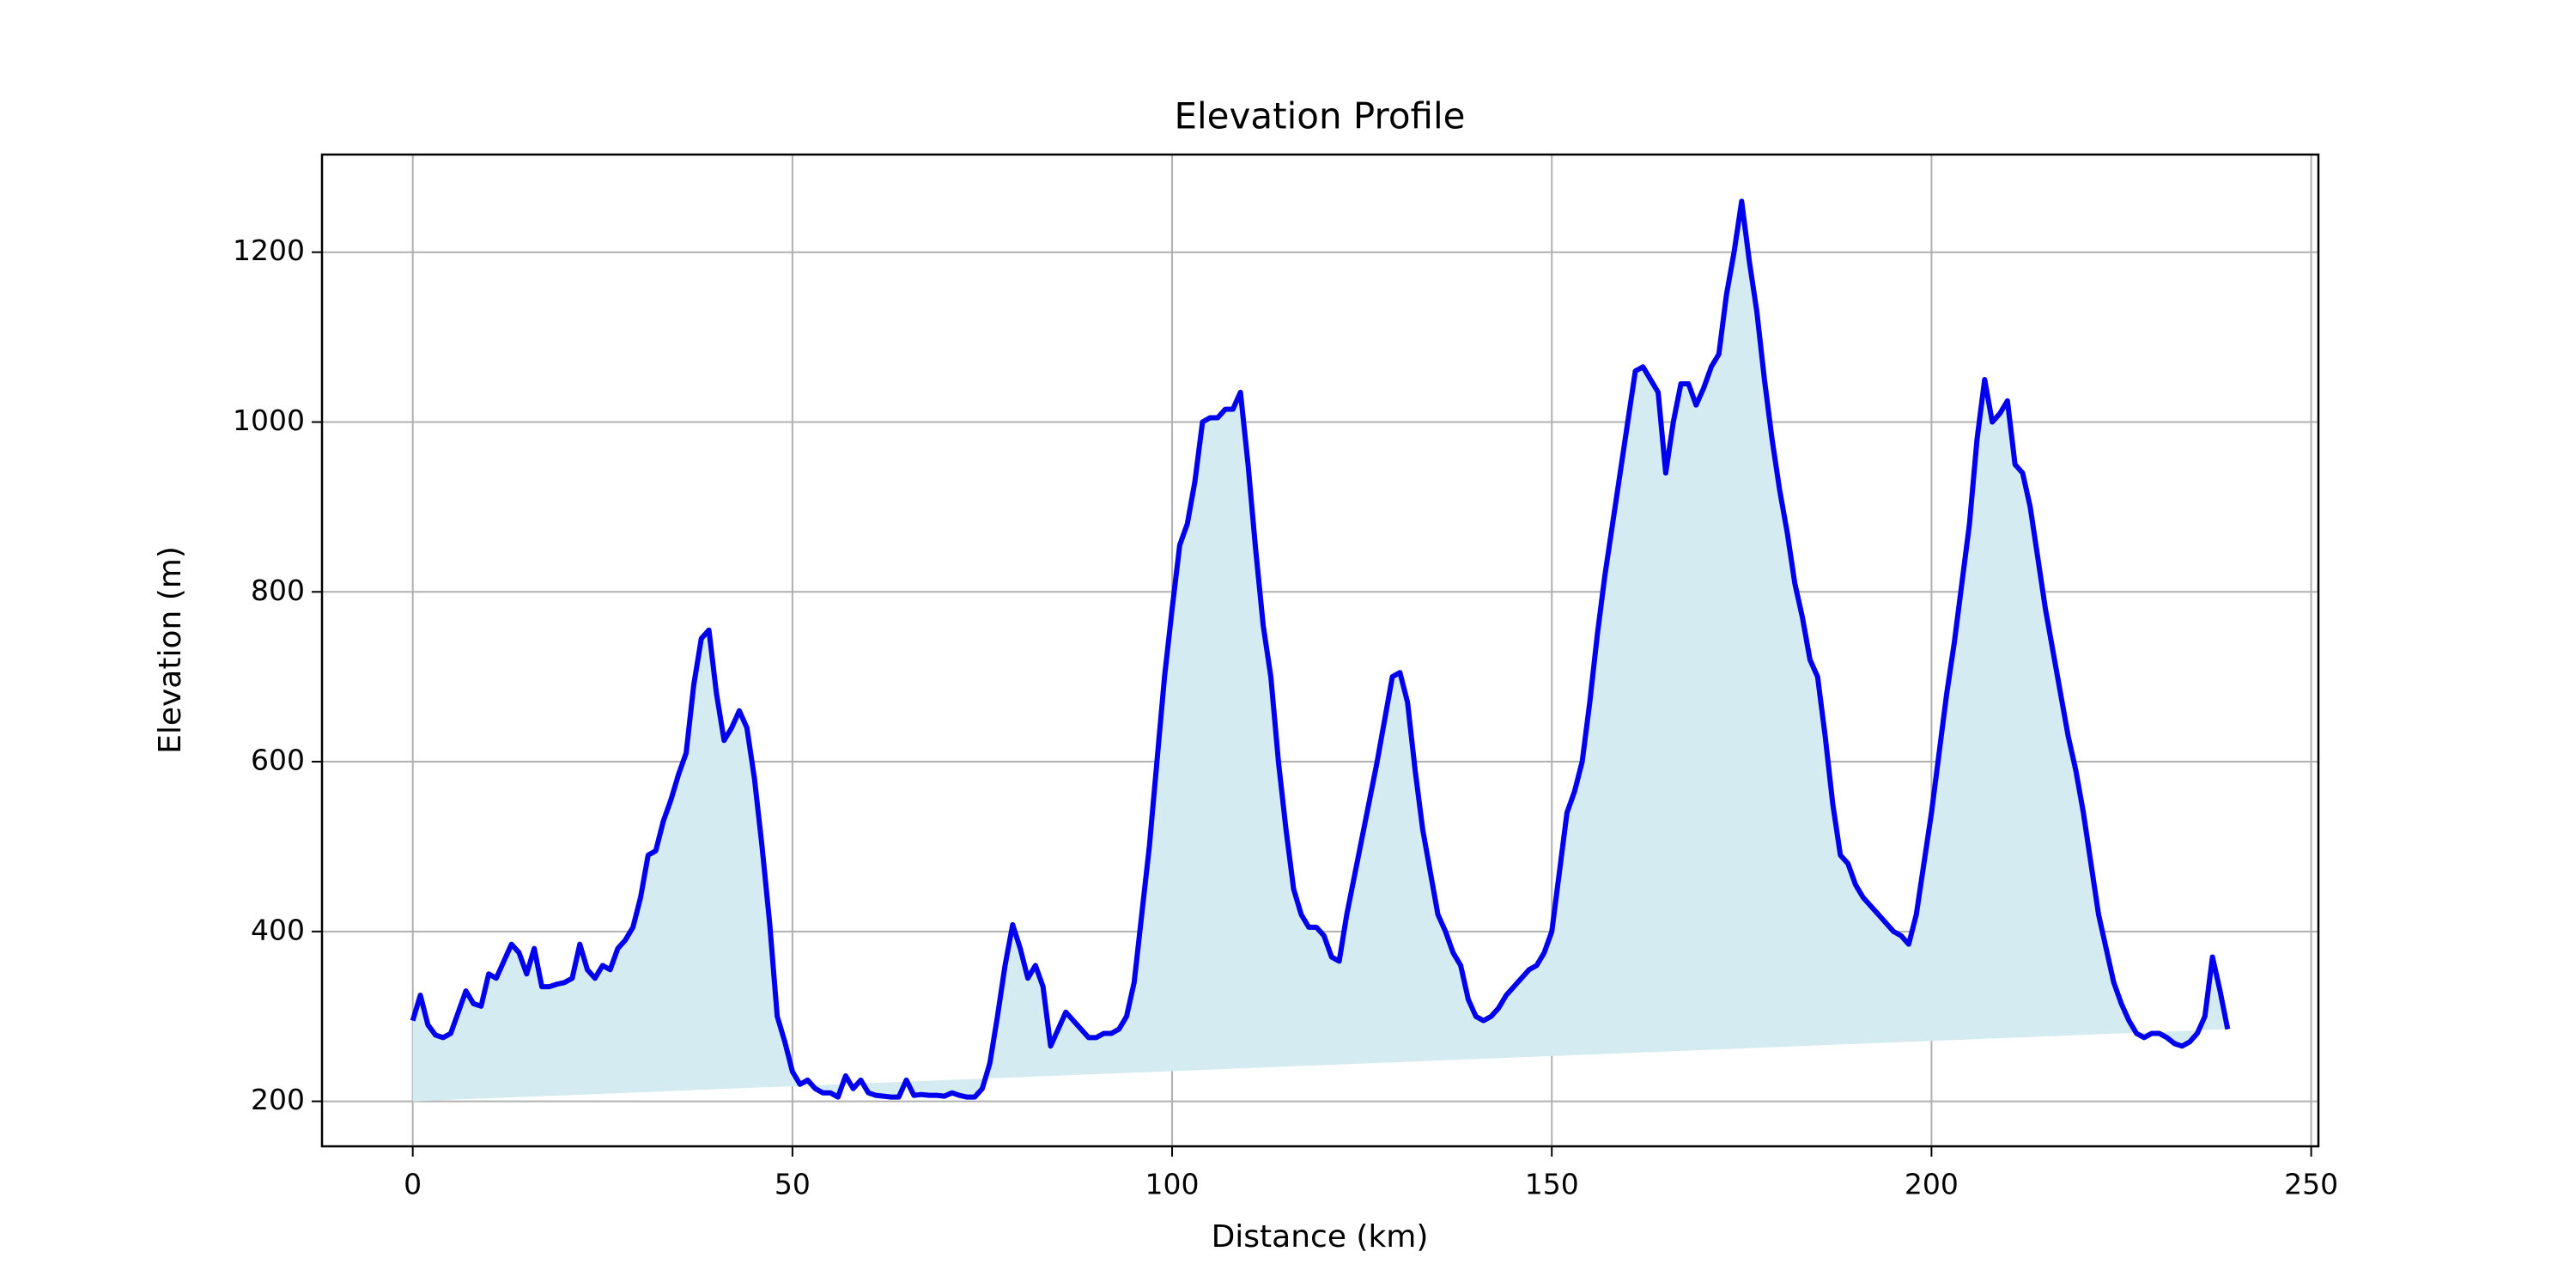 Image resolution: width=2576 pixels, height=1288 pixels. What do you see at coordinates (278, 929) in the screenshot?
I see `y-tick-label: 400` at bounding box center [278, 929].